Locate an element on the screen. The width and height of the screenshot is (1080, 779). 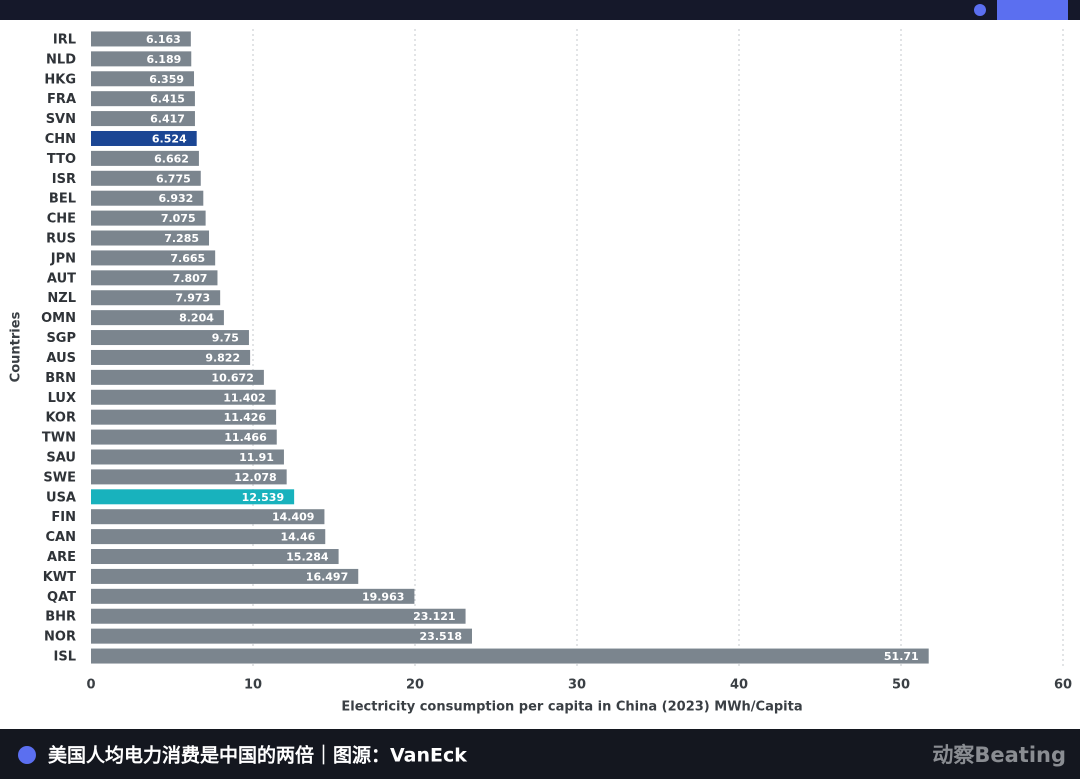
value-label: 7.665 is located at coordinates (187, 258).